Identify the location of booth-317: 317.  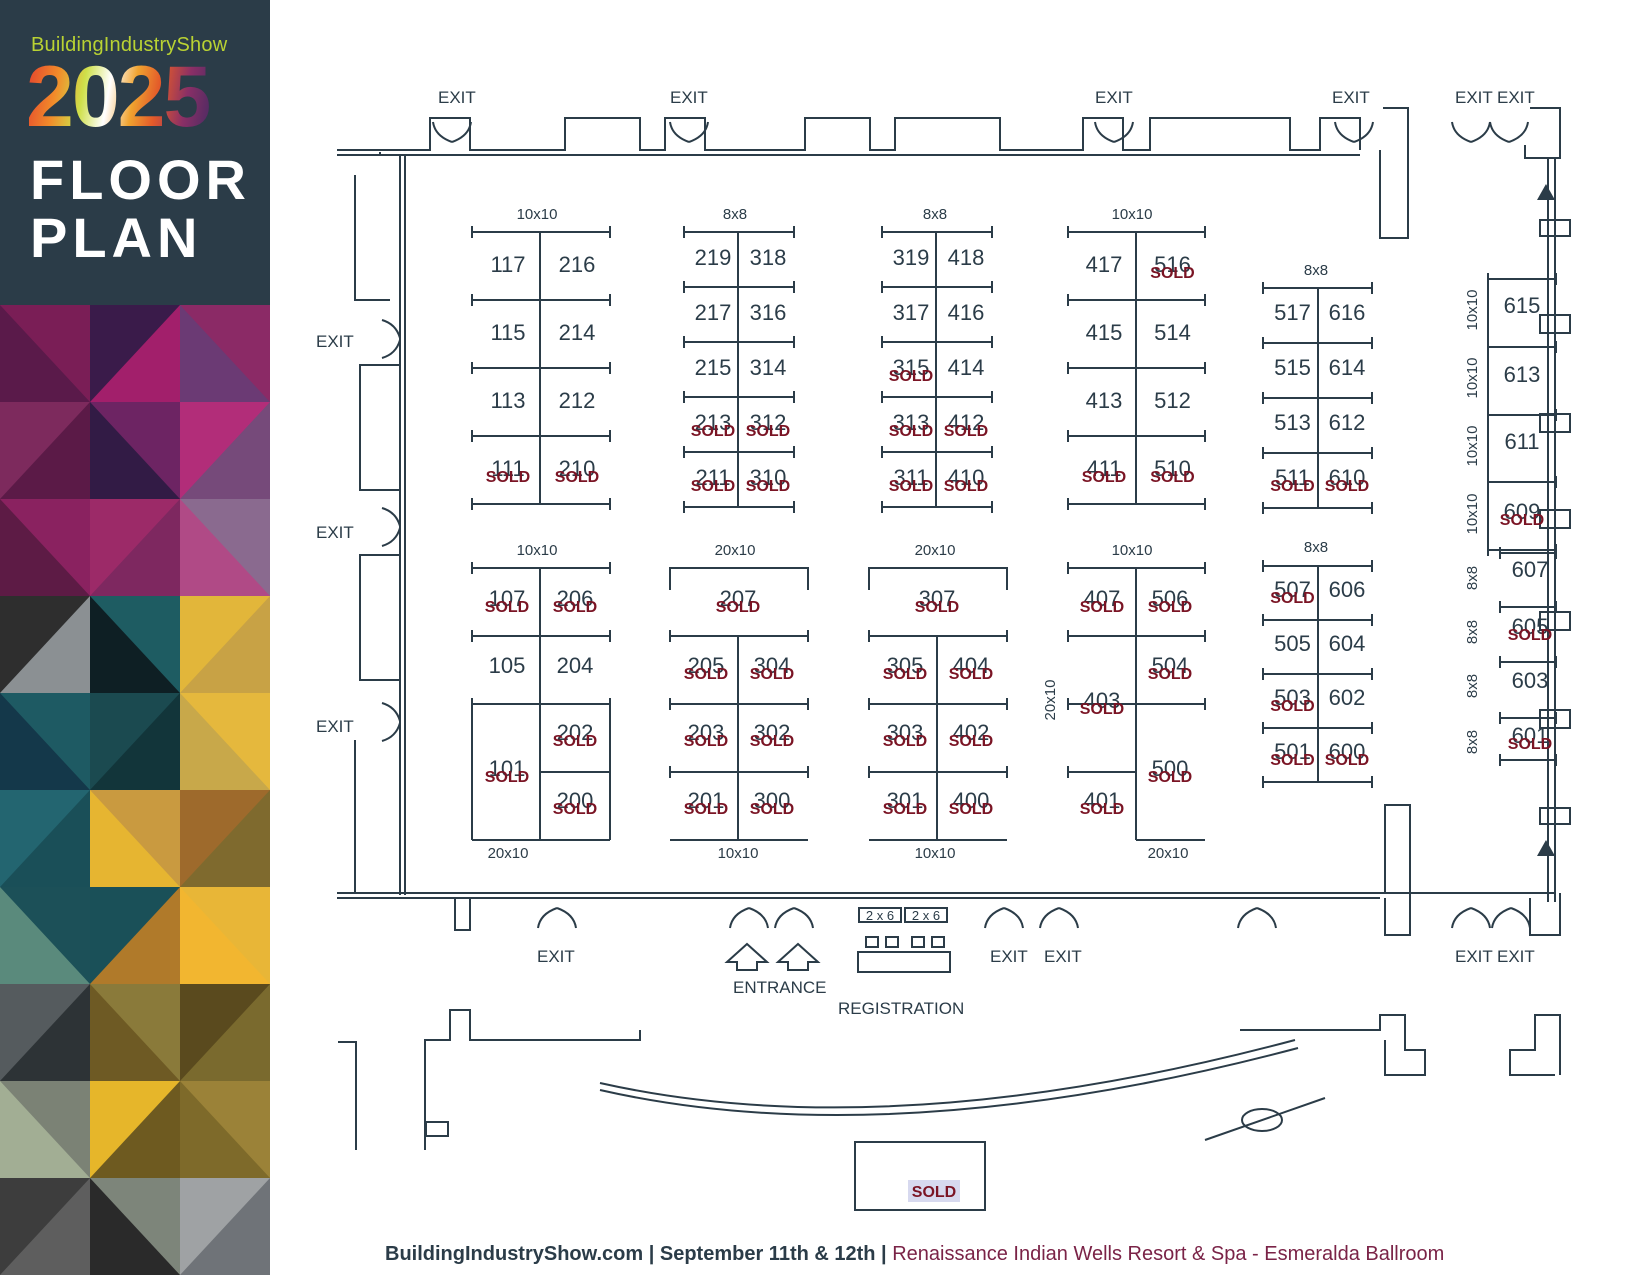
(911, 312).